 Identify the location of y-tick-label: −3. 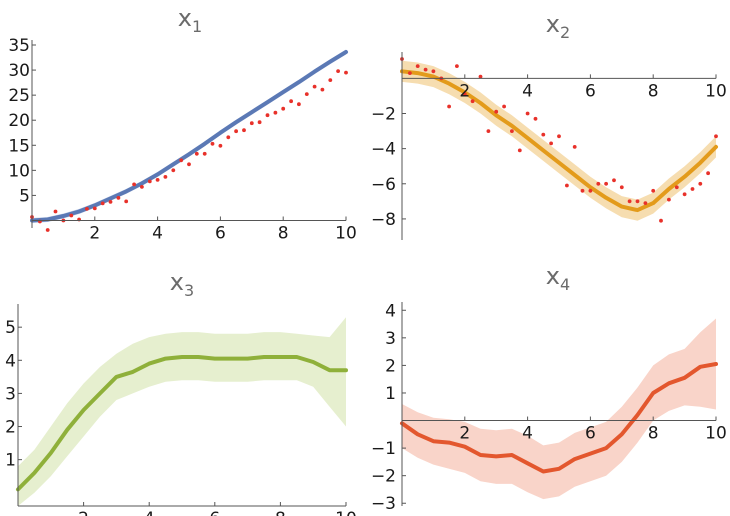
(383, 504).